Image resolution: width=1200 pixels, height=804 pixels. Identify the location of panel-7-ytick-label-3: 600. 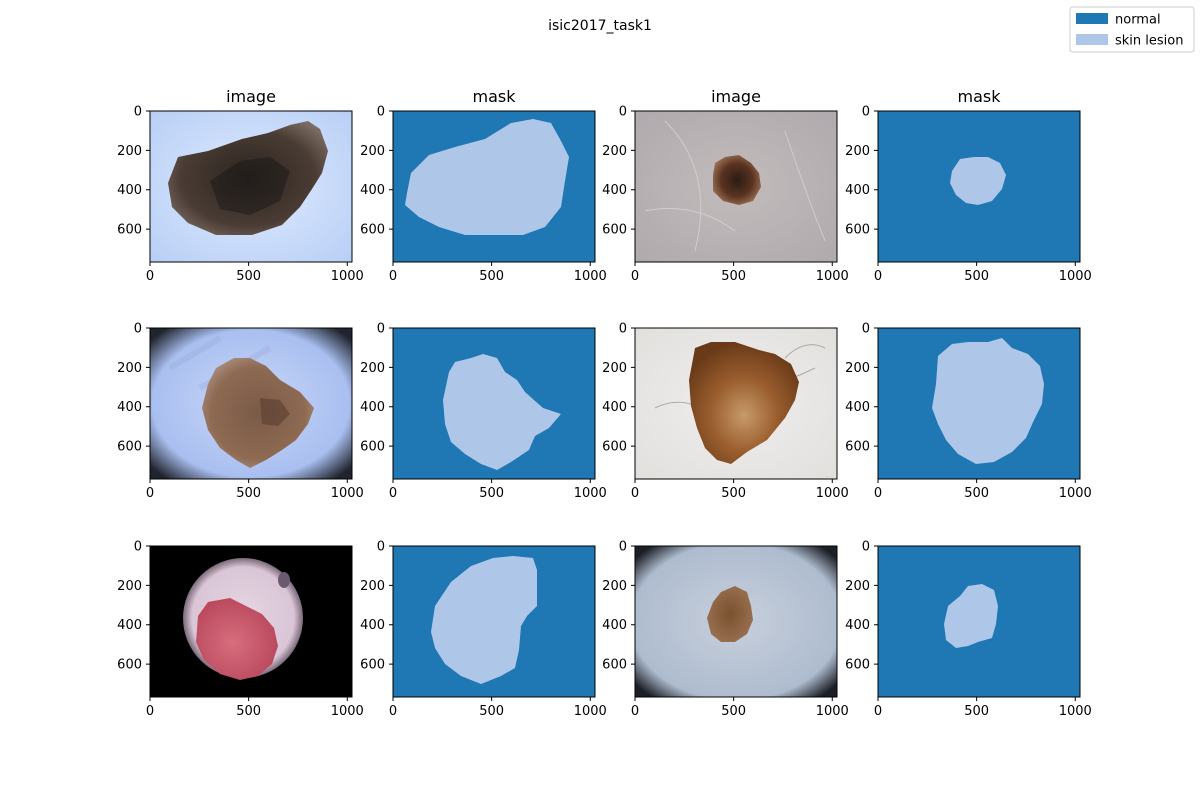
(857, 447).